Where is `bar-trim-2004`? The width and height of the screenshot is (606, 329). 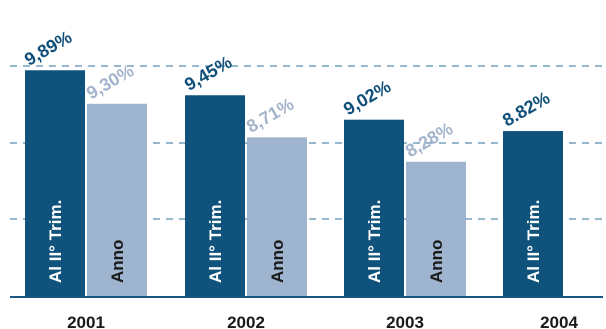
bar-trim-2004 is located at coordinates (533, 214).